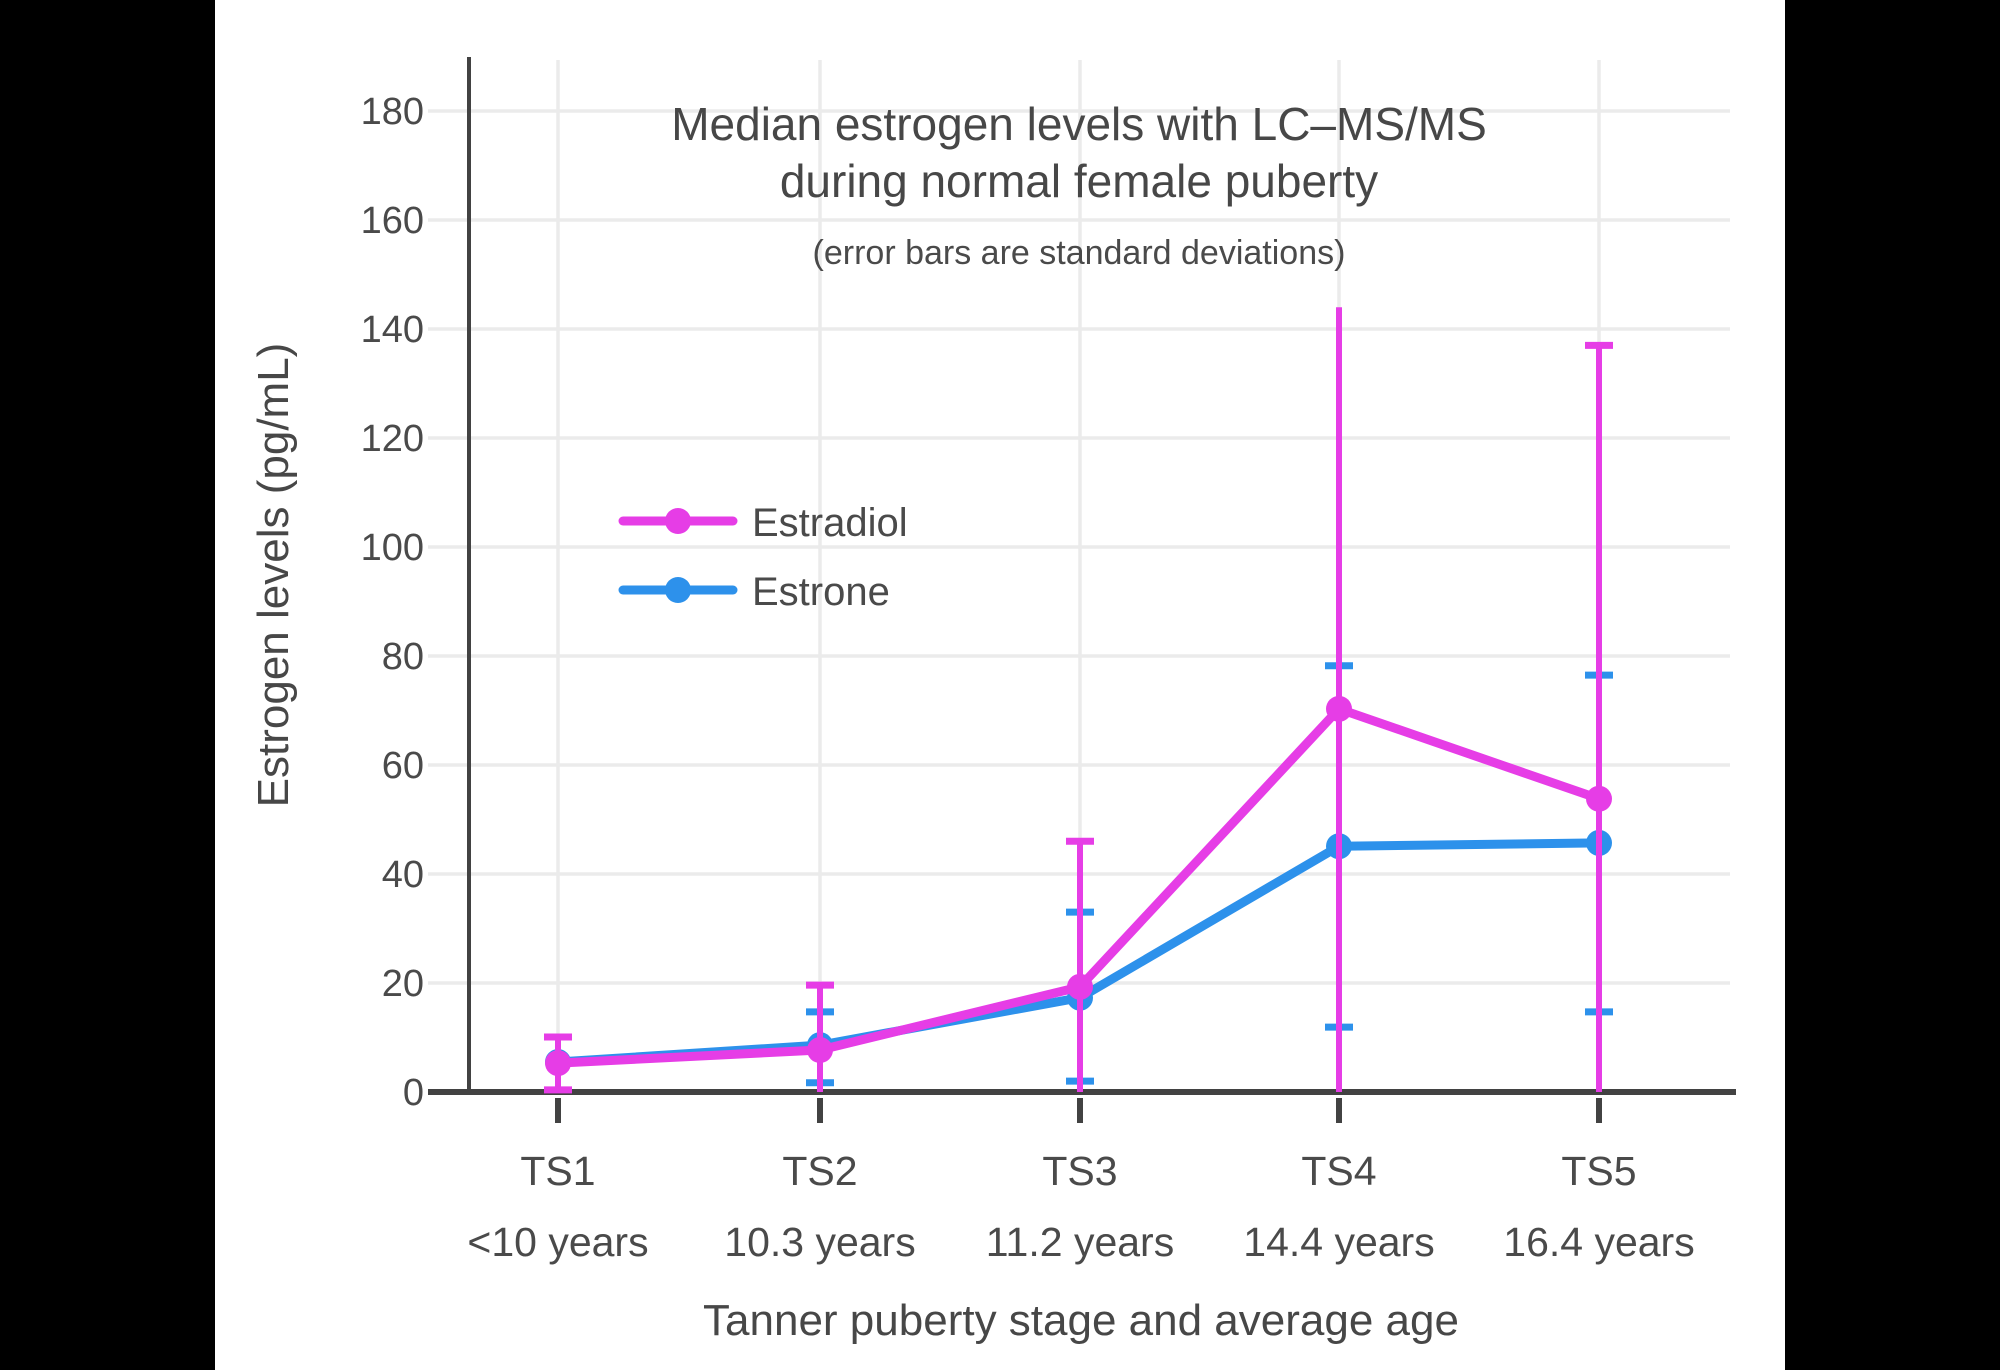 This screenshot has height=1370, width=2000. I want to click on x-tick-sublabel: 16.4 years, so click(1598, 1242).